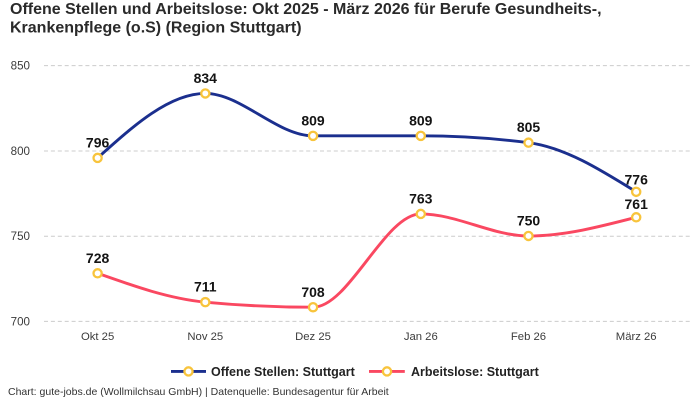  Describe the element at coordinates (421, 337) in the screenshot. I see `svg-text: Jan 26` at that location.